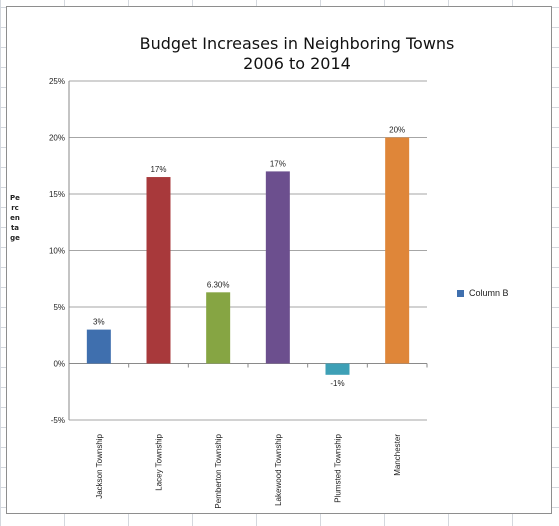  What do you see at coordinates (58, 420) in the screenshot?
I see `y-tick-label: -5%` at bounding box center [58, 420].